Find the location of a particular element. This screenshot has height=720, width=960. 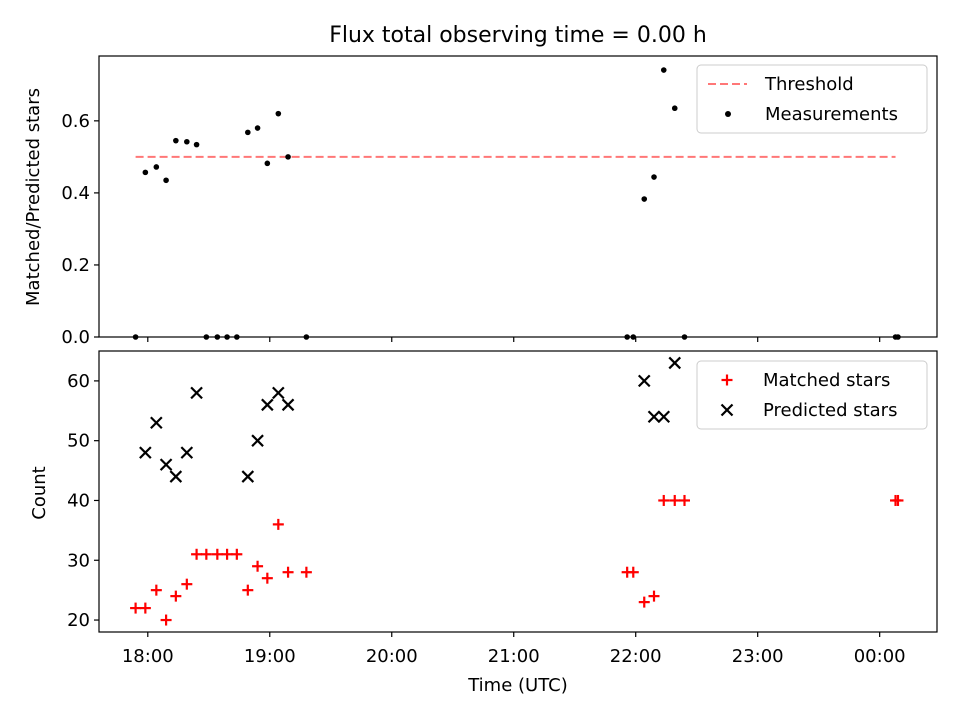

counts-y-axis-title: Count is located at coordinates (39, 492).